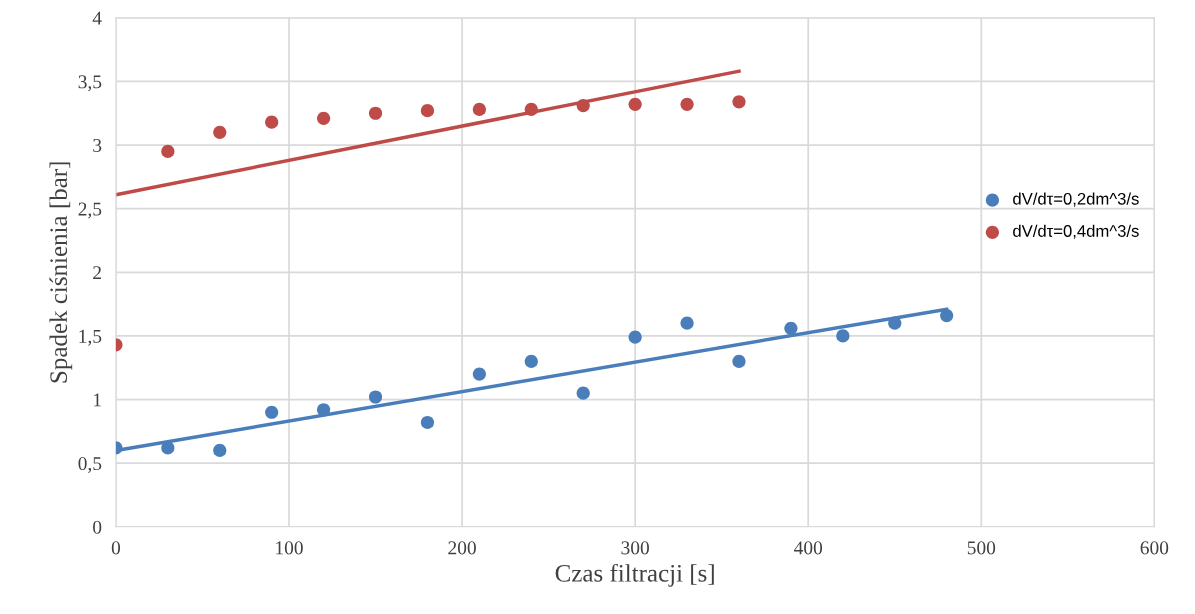  Describe the element at coordinates (97, 145) in the screenshot. I see `y-tick-label: 3` at that location.